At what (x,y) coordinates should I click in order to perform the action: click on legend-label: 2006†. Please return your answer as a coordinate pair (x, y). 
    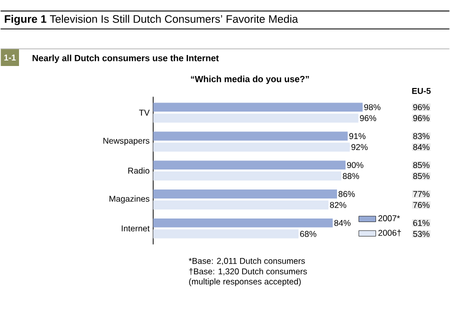
    Looking at the image, I should click on (389, 233).